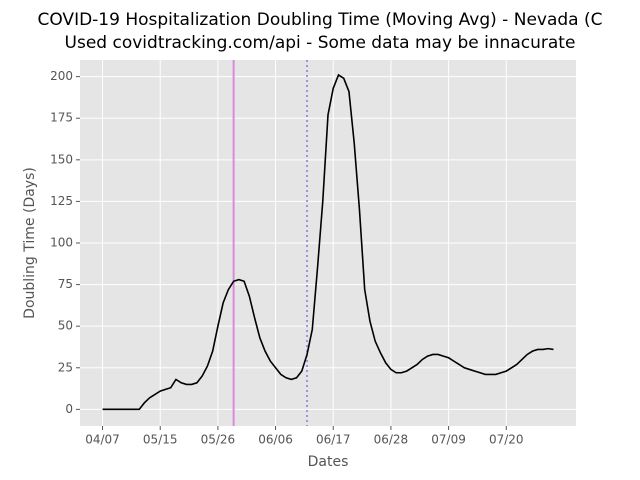 Image resolution: width=640 pixels, height=480 pixels. Describe the element at coordinates (160, 440) in the screenshot. I see `x-tick-label: 05/15` at that location.